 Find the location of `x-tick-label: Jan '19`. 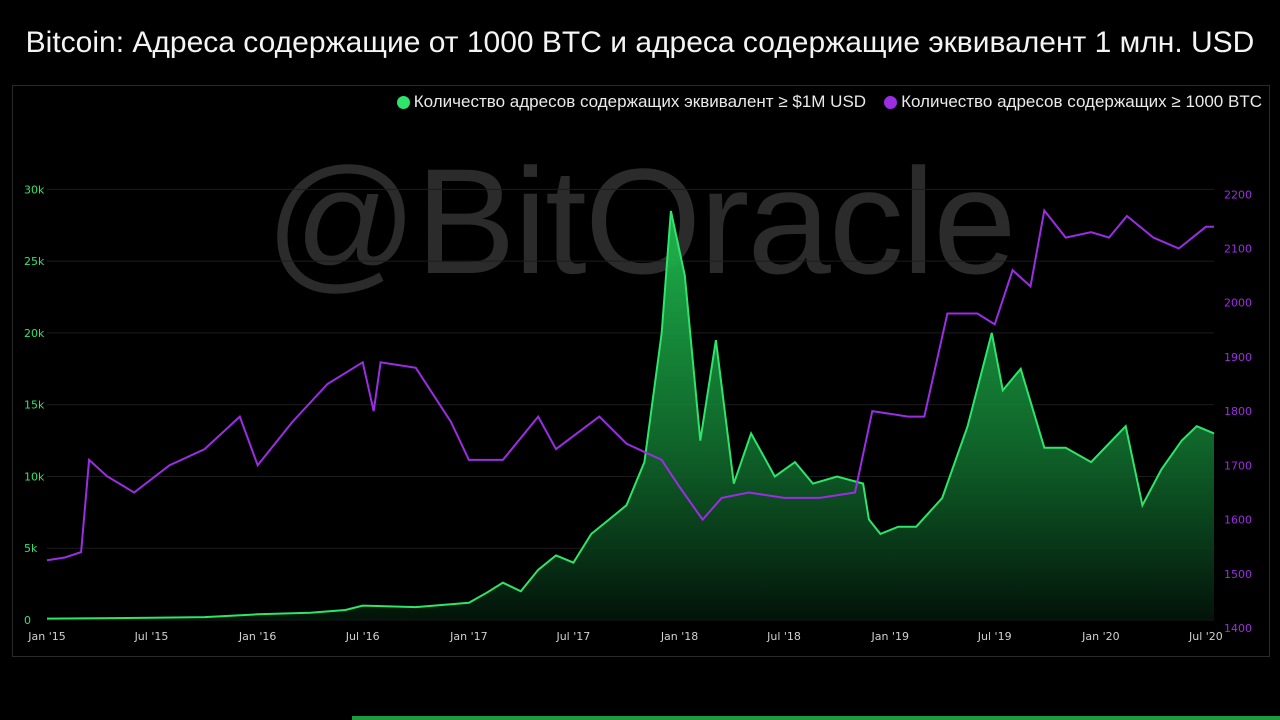

x-tick-label: Jan '19 is located at coordinates (889, 636).